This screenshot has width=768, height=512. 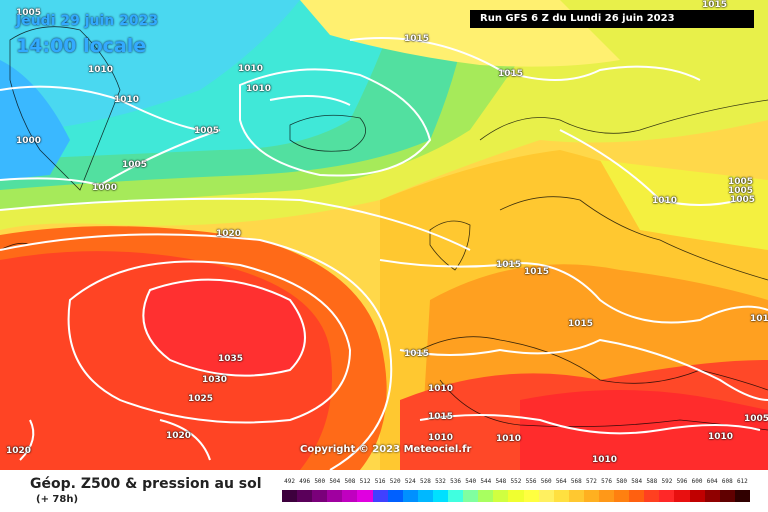 I want to click on scale-label: 520, so click(x=395, y=481).